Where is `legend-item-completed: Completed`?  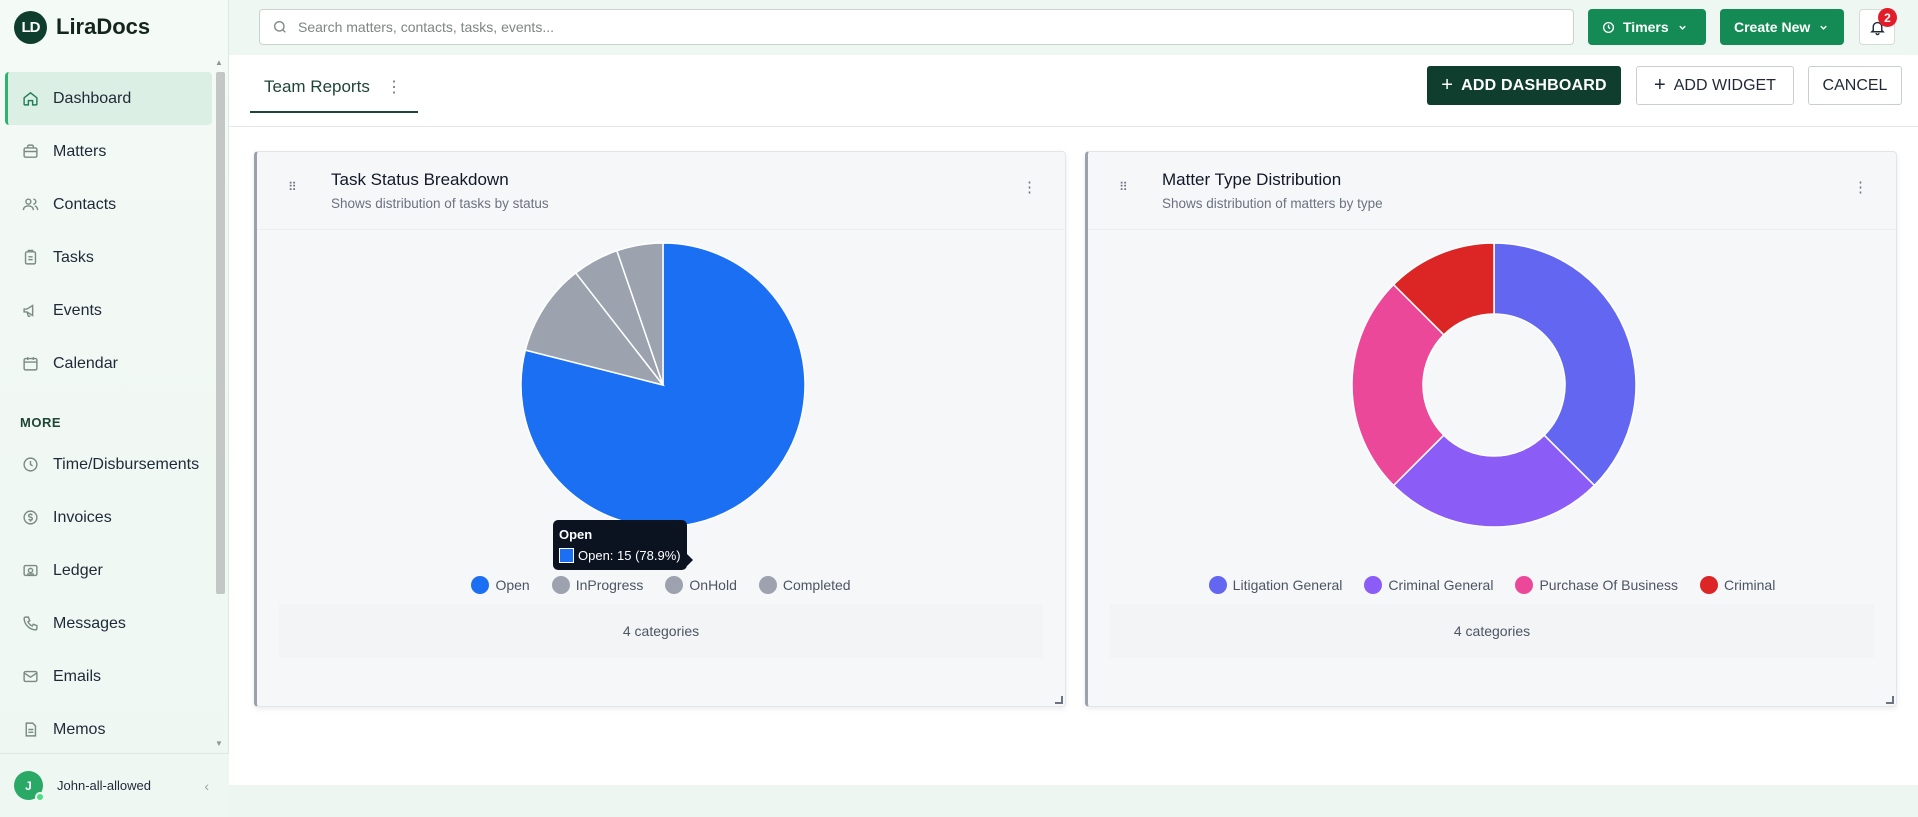
legend-item-completed: Completed is located at coordinates (804, 585).